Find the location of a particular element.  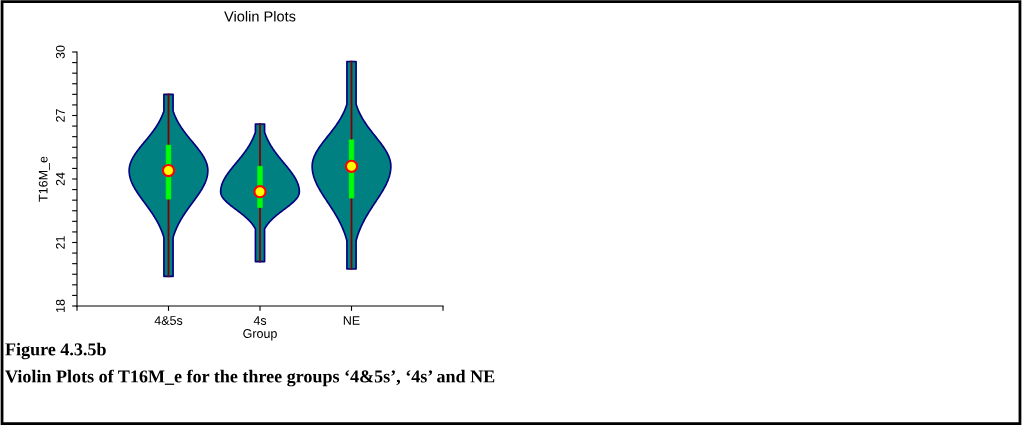

y-axis-title: T16M_e is located at coordinates (44, 179).